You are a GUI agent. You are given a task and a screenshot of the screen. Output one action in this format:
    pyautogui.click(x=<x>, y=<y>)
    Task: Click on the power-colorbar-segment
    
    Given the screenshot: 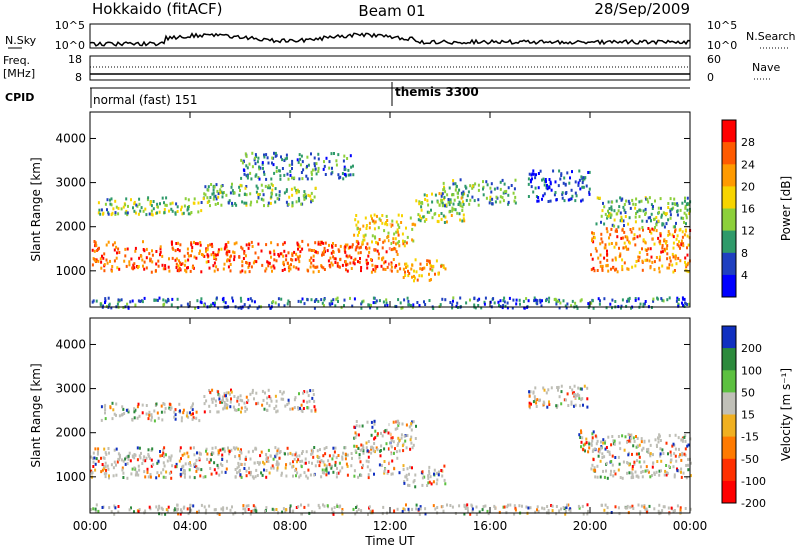 What is the action you would take?
    pyautogui.click(x=729, y=220)
    